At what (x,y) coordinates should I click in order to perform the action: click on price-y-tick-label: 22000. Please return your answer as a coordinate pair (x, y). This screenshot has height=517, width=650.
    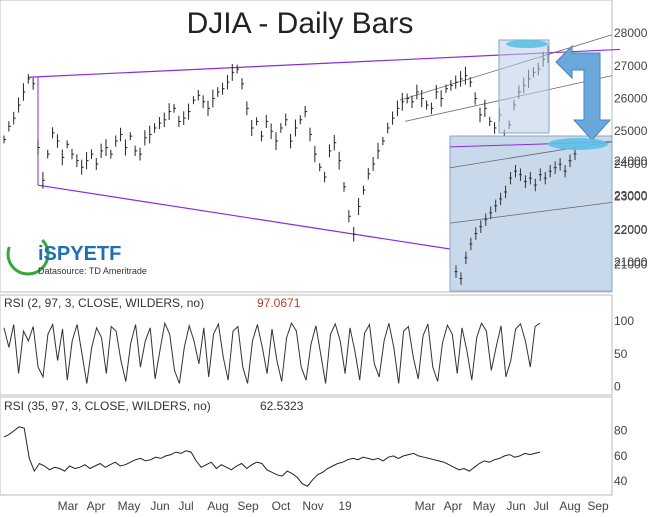
    Looking at the image, I should click on (631, 229).